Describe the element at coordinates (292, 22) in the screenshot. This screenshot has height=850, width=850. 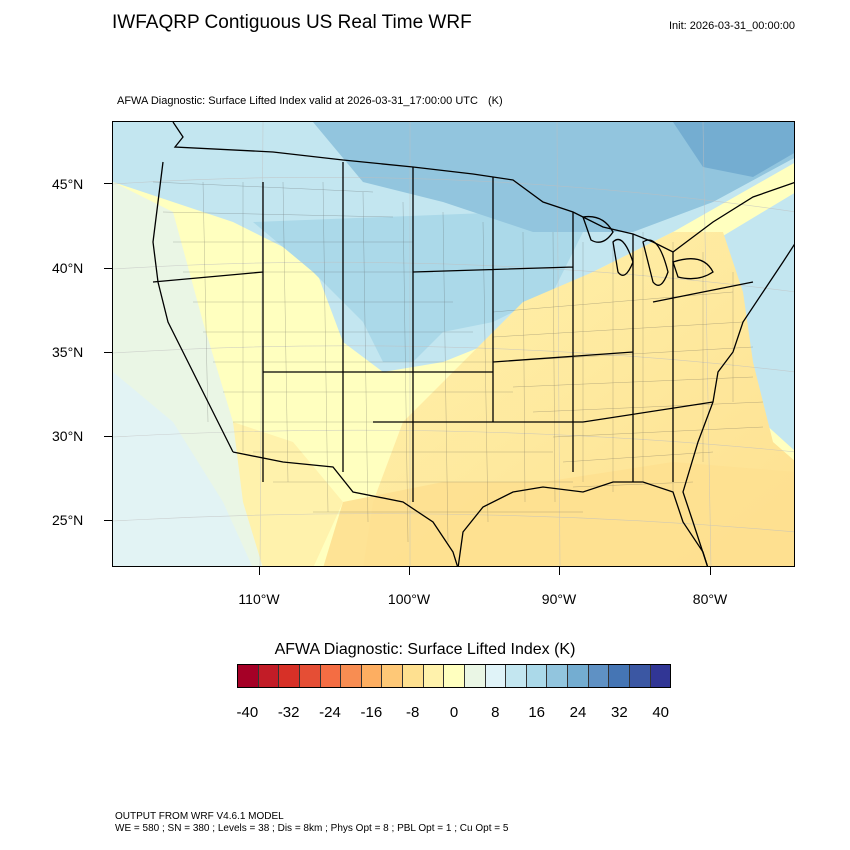
I see `map-title: IWFAQRP Contiguous US Real Time WRF` at that location.